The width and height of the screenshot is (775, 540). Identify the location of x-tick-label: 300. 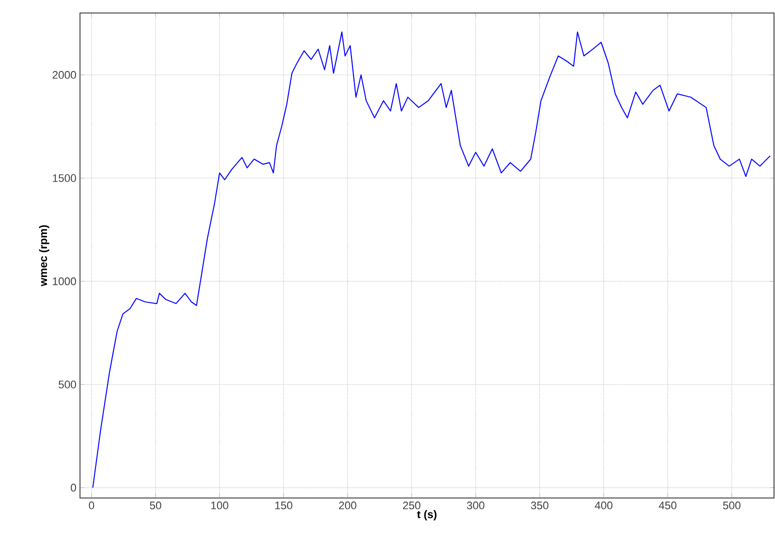
(475, 506).